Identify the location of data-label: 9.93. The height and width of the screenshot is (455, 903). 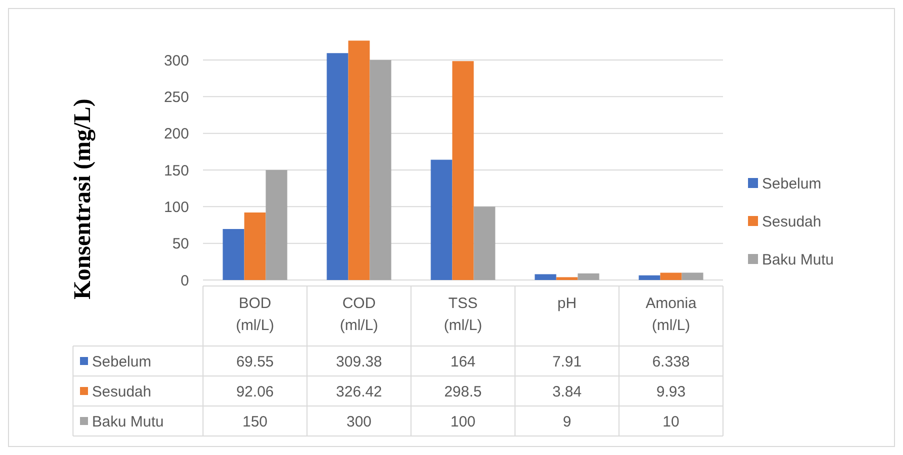
(671, 391).